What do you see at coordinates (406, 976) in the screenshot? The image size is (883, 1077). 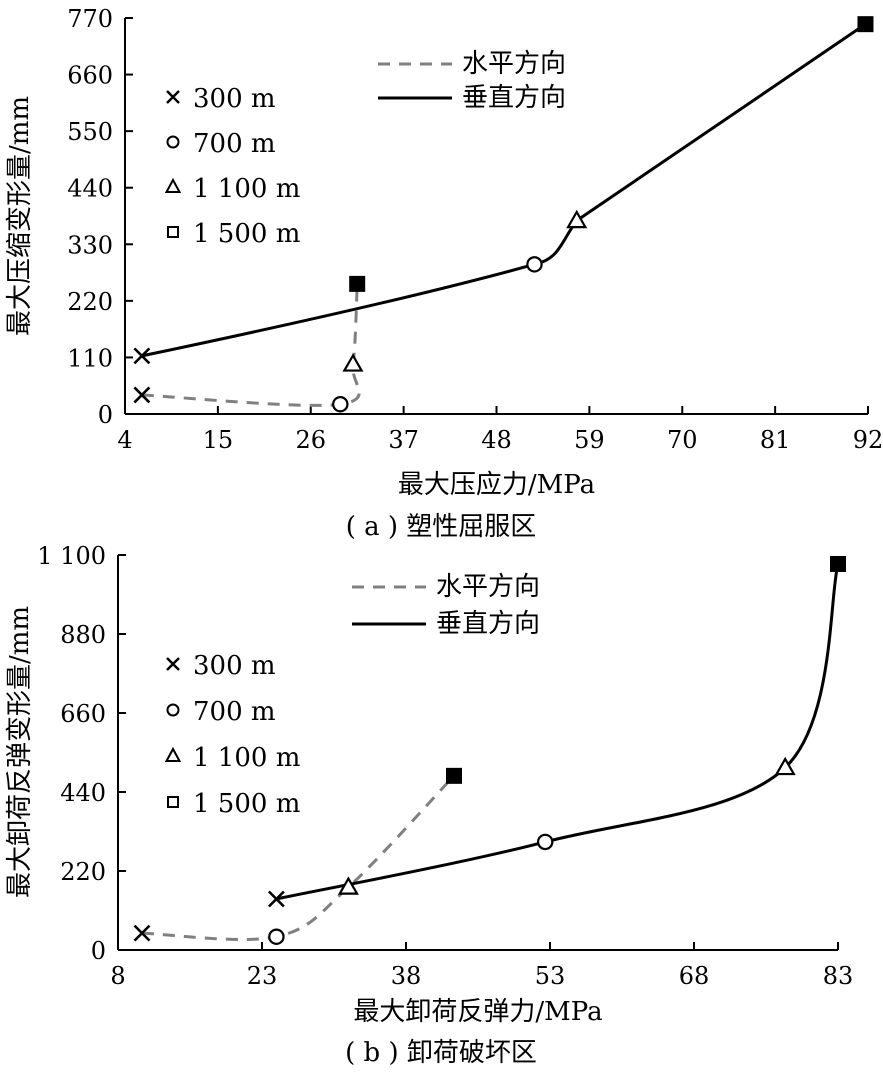 I see `x-tick-label: 38` at bounding box center [406, 976].